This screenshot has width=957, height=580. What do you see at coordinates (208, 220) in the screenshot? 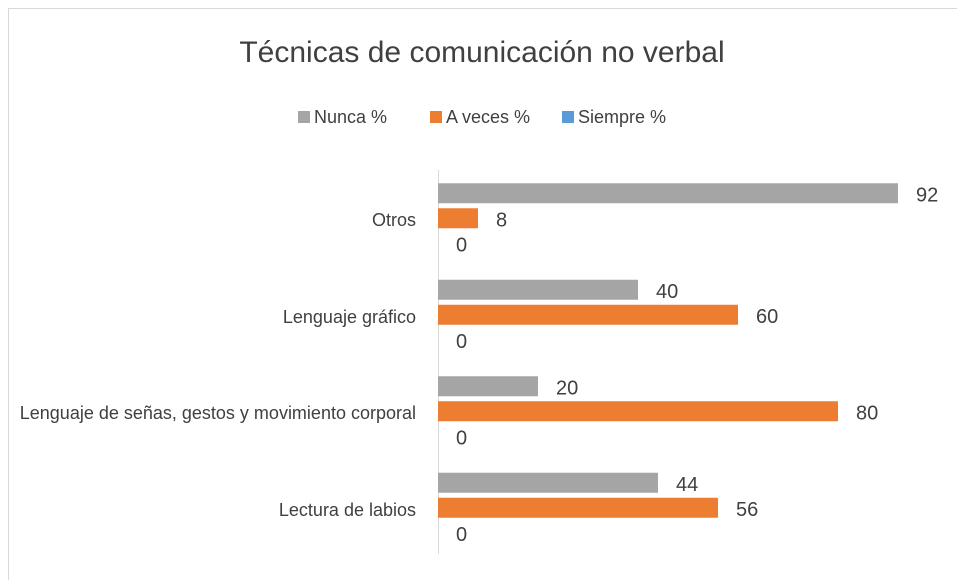
I see `category-label-box: Otros` at bounding box center [208, 220].